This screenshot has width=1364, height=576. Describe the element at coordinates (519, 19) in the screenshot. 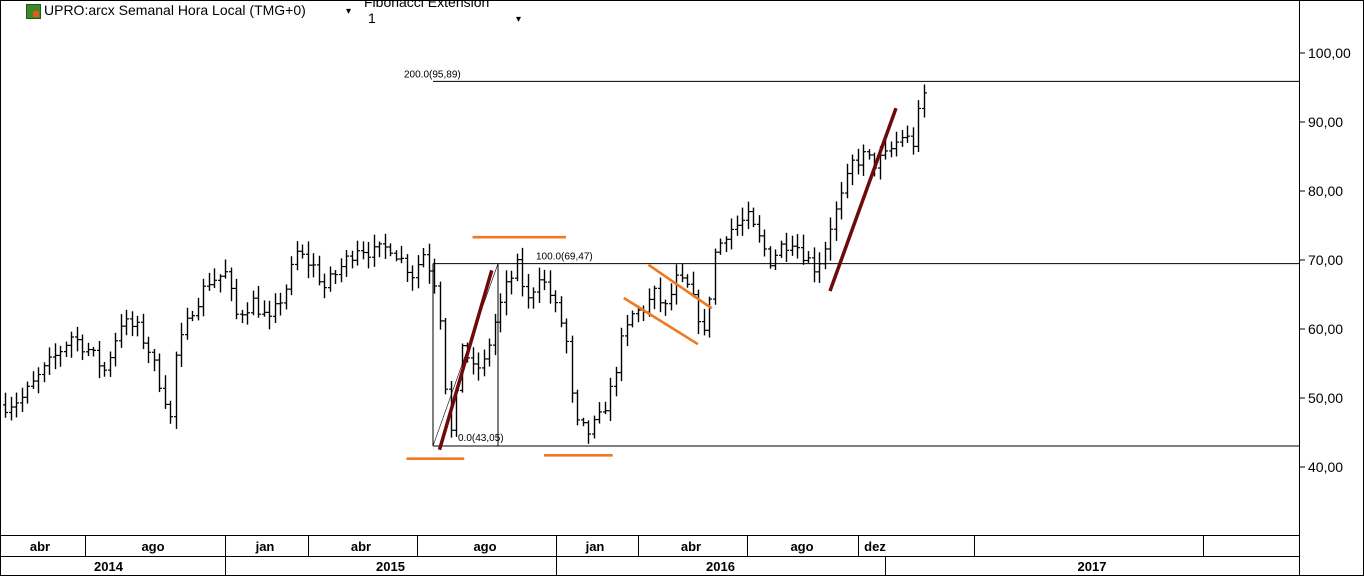

I see `study-dropdown-chevron-icon: ▾` at that location.